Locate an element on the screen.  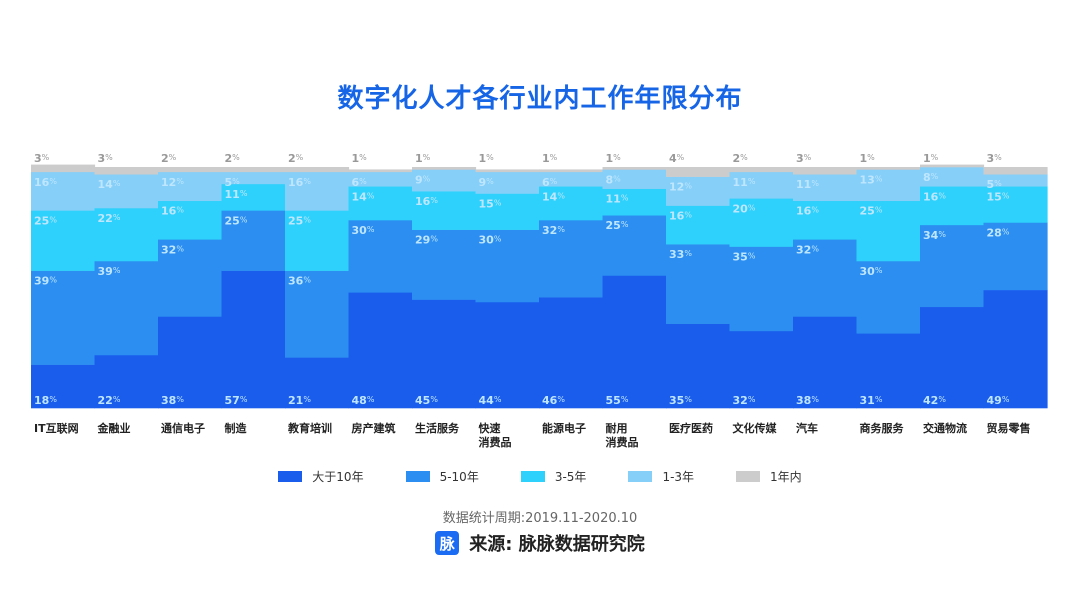
category-label: 文化传媒 is located at coordinates (755, 428).